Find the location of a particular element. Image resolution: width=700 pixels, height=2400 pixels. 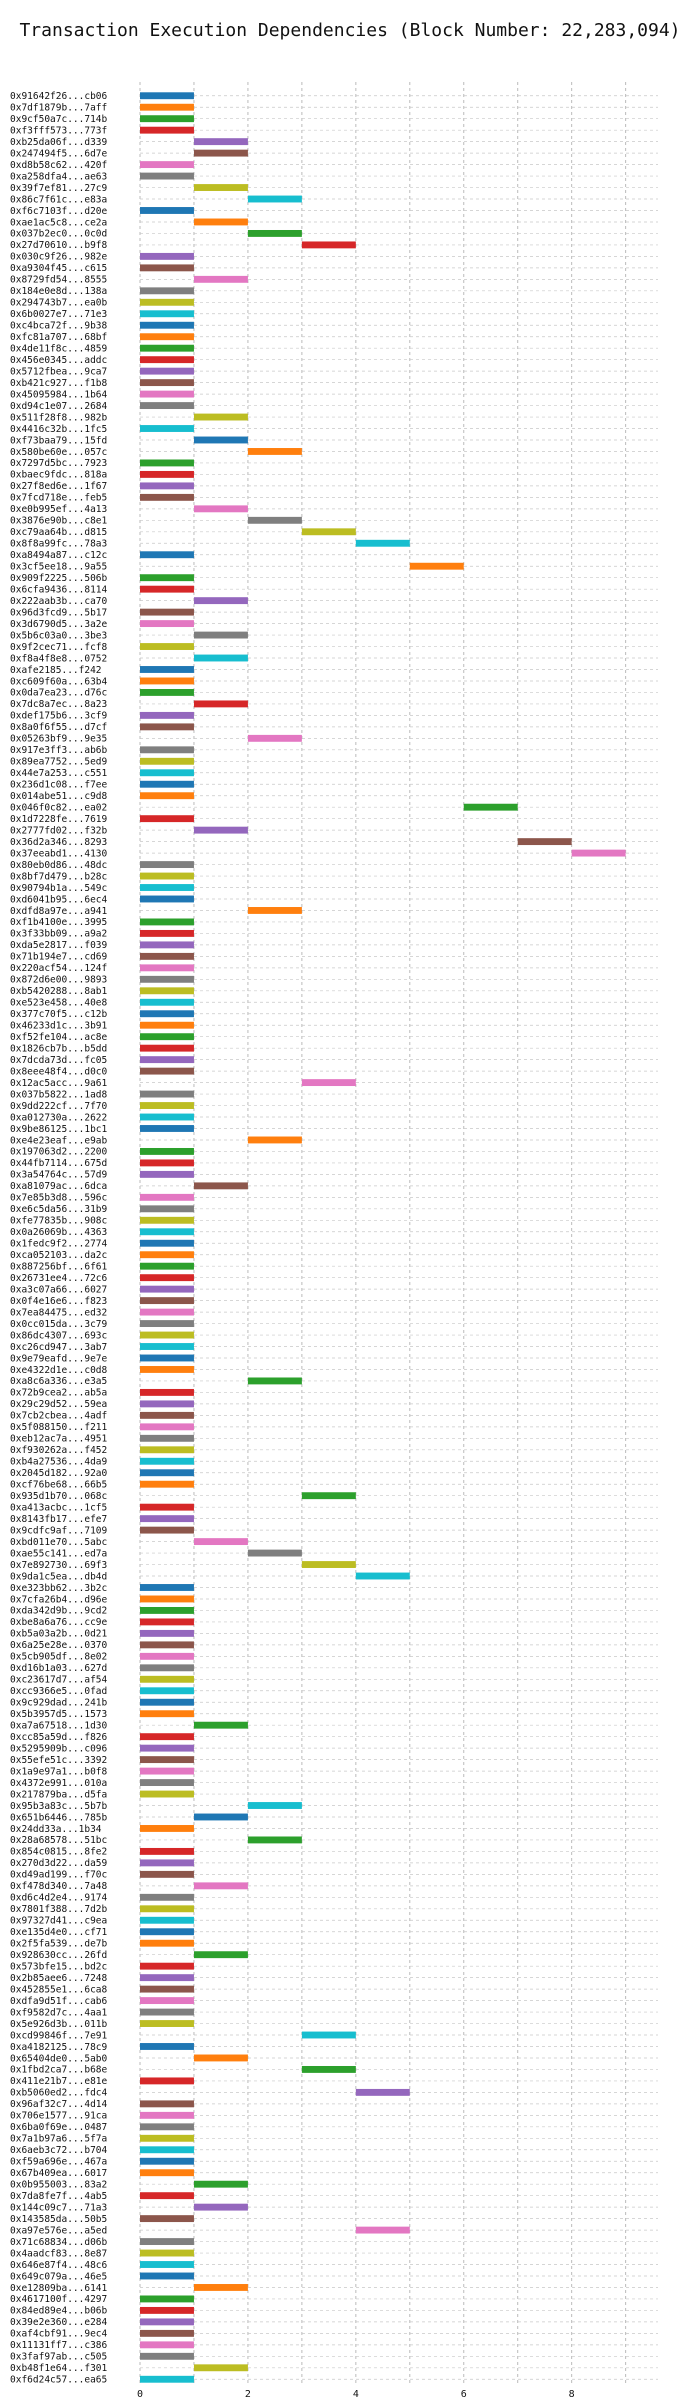

tx-label: 0x11131ff7...c386 is located at coordinates (59, 2345).